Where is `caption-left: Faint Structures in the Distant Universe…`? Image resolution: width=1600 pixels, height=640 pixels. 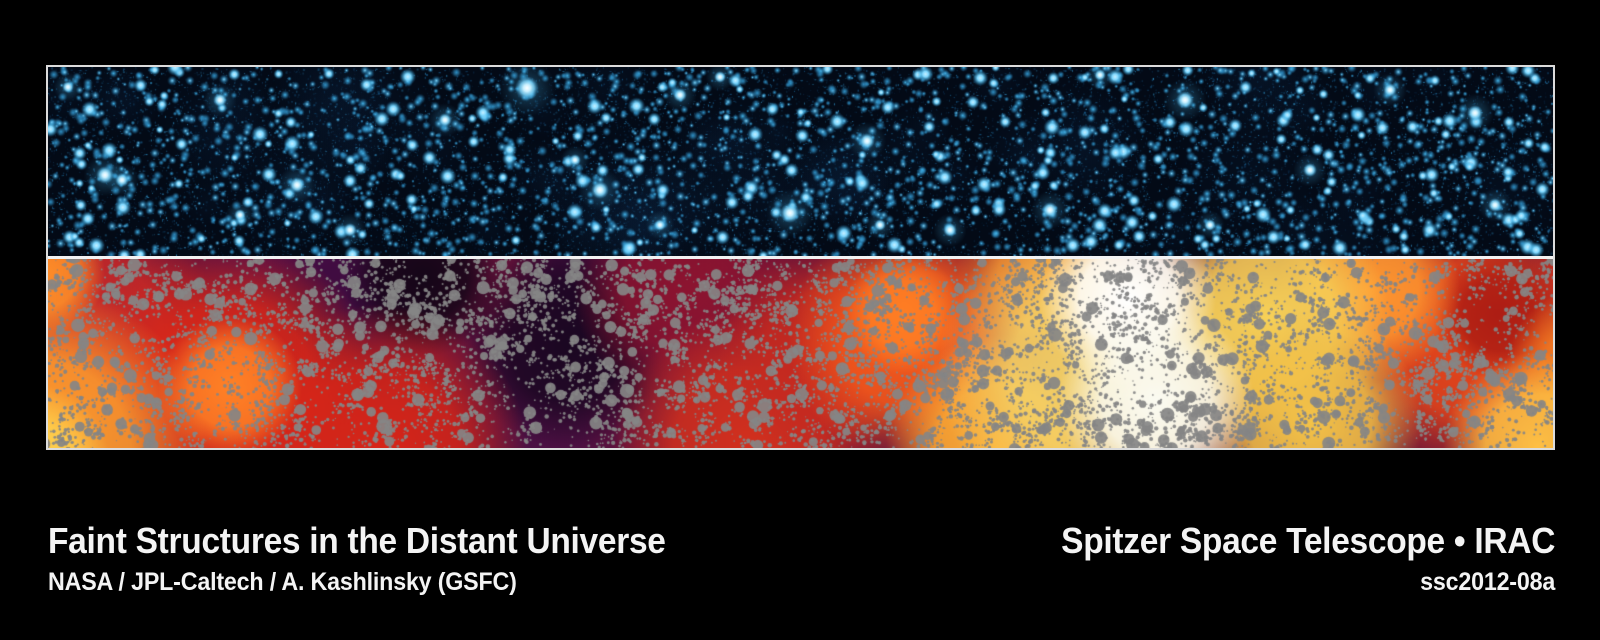
caption-left: Faint Structures in the Distant Universe… is located at coordinates (380, 559).